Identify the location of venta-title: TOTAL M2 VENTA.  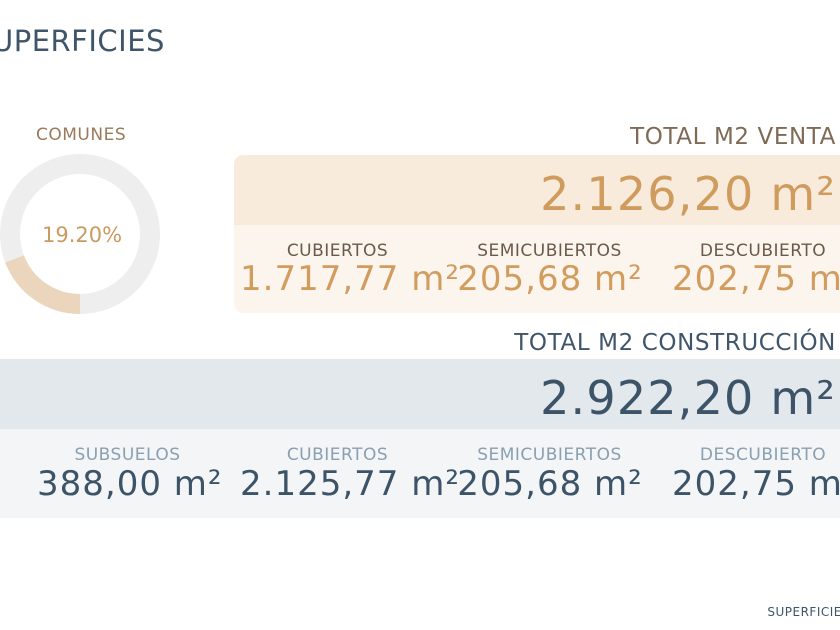
(733, 137).